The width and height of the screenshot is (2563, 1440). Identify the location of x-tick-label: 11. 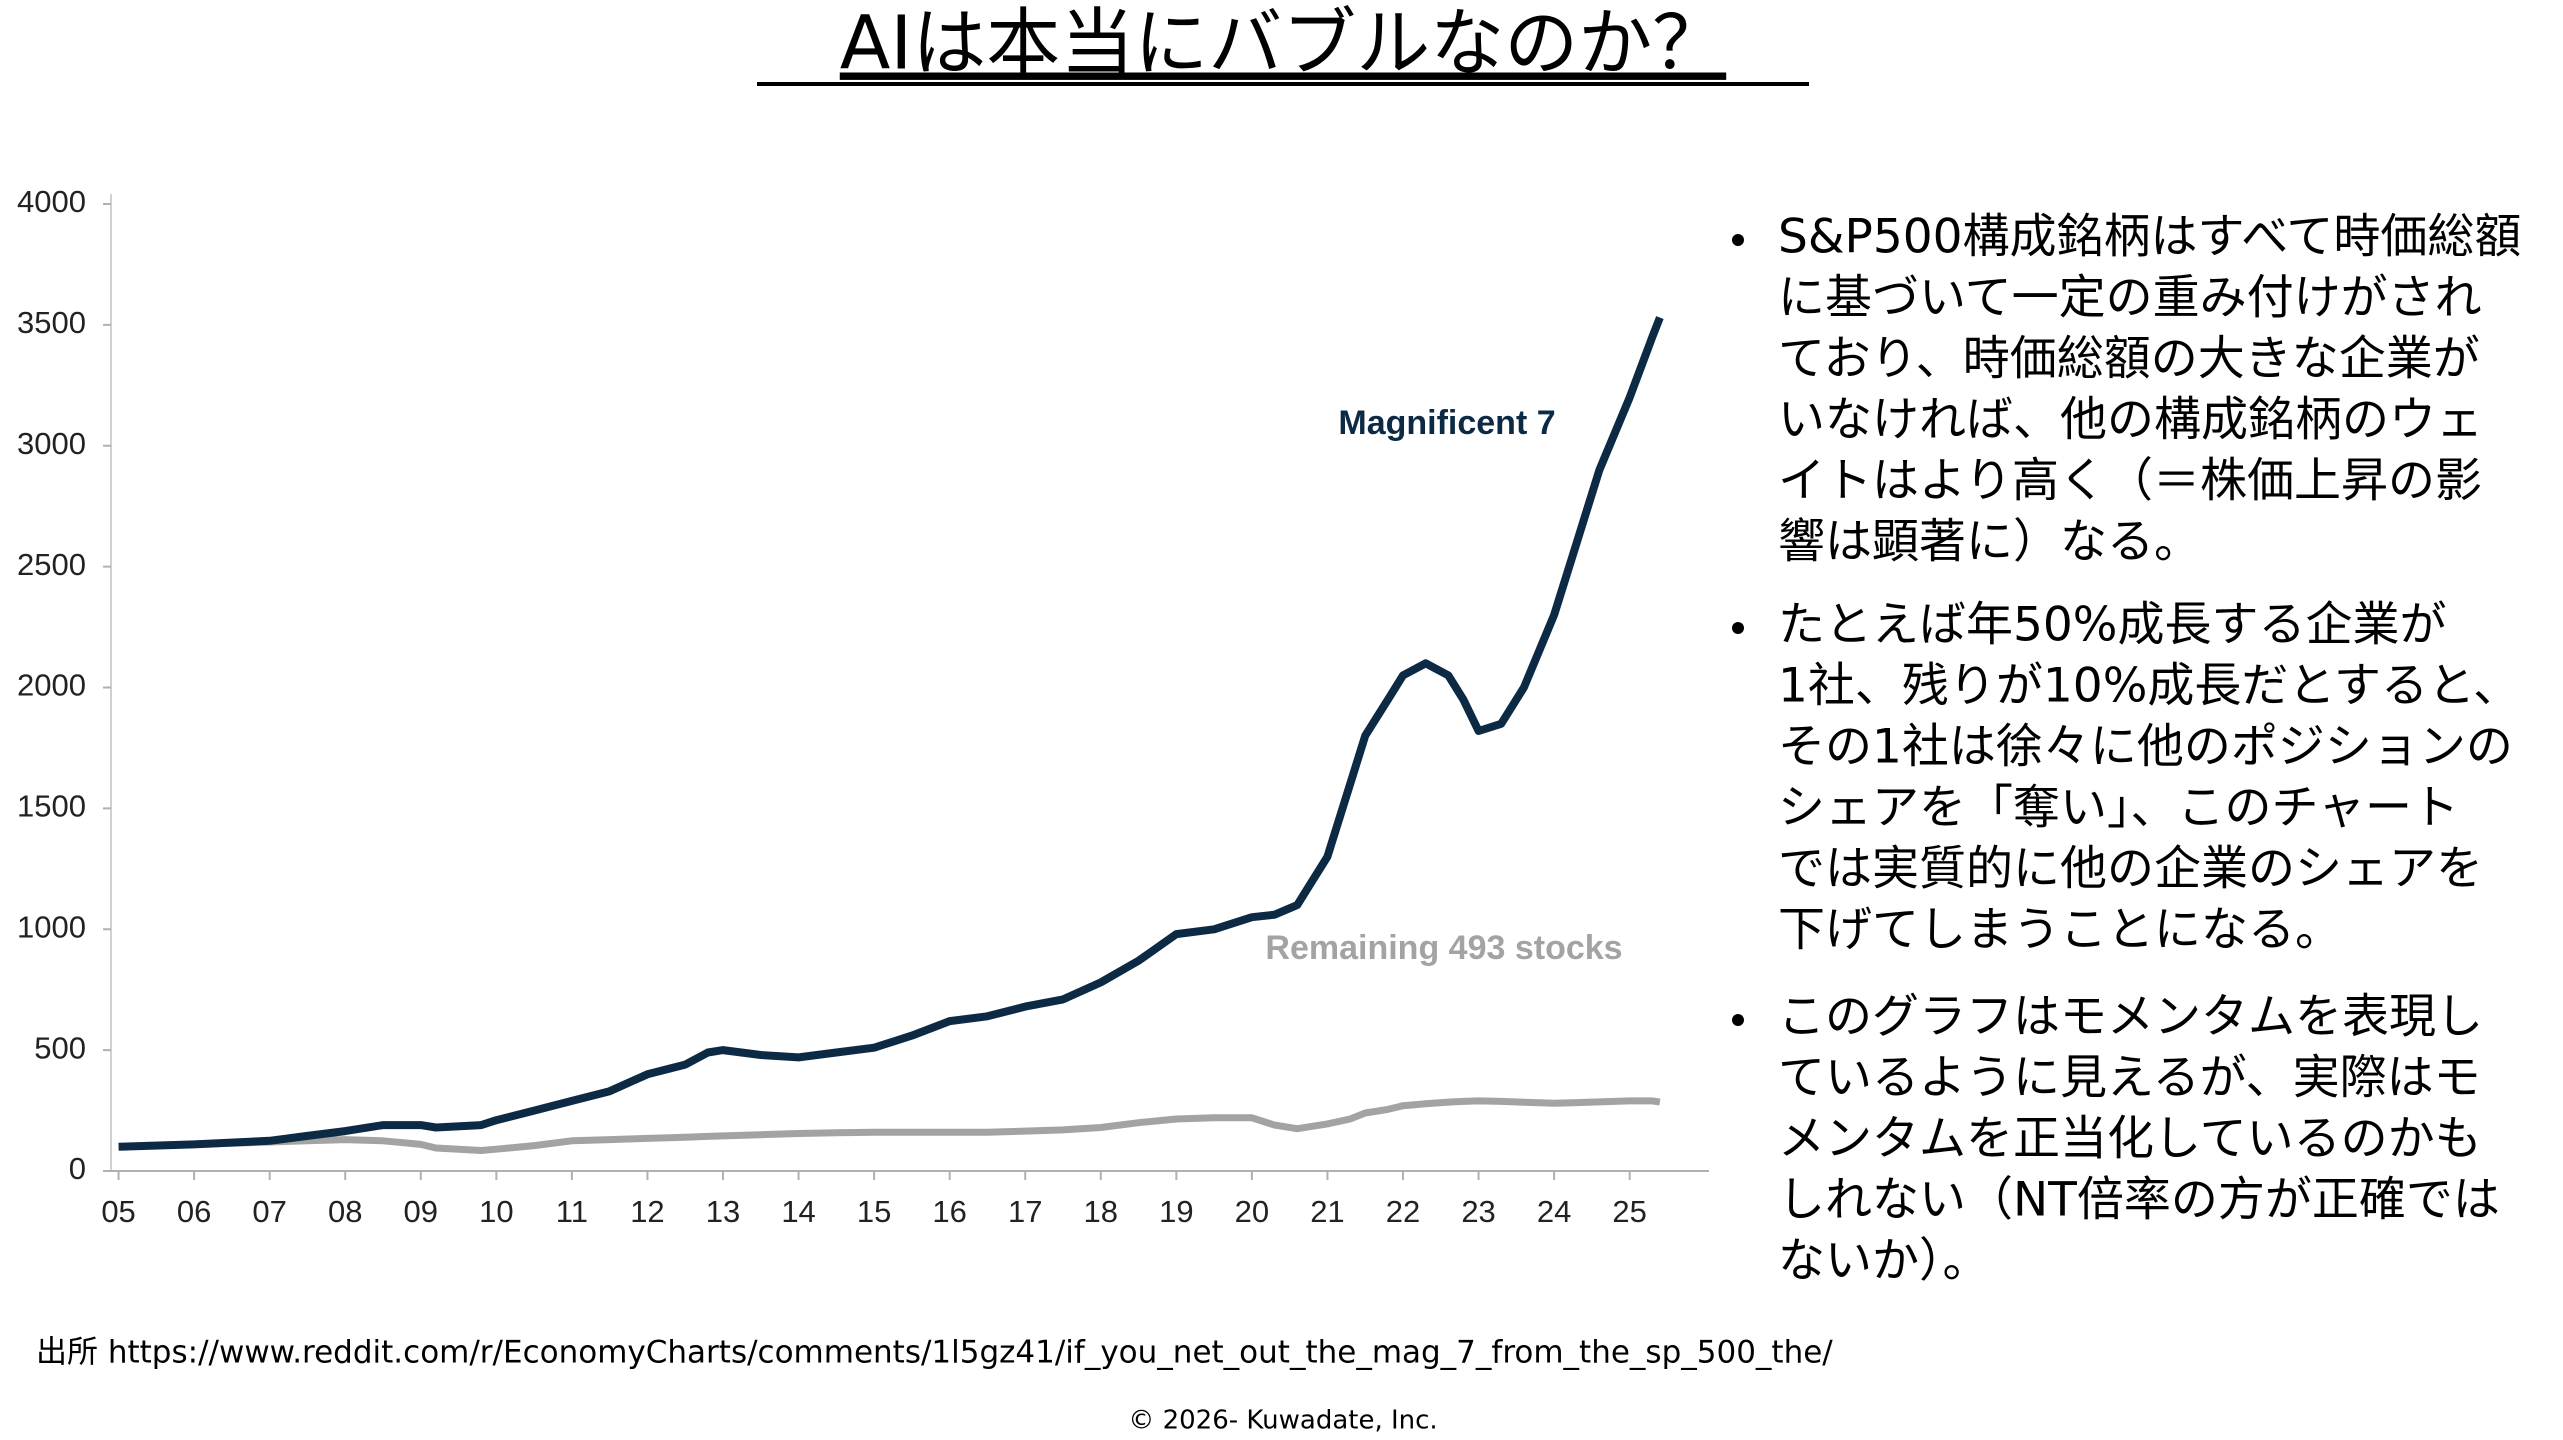
(572, 1211).